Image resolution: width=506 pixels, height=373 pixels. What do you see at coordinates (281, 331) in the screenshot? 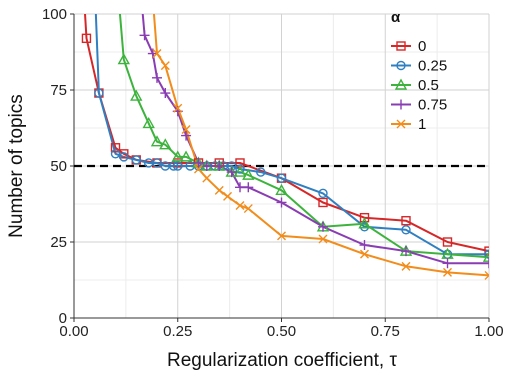
I see `x-tick-label: 0.50` at bounding box center [281, 331].